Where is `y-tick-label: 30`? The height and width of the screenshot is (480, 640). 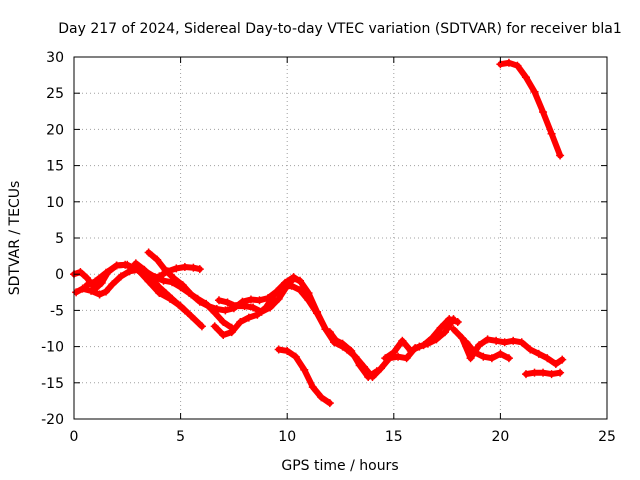 y-tick-label: 30 is located at coordinates (55, 58).